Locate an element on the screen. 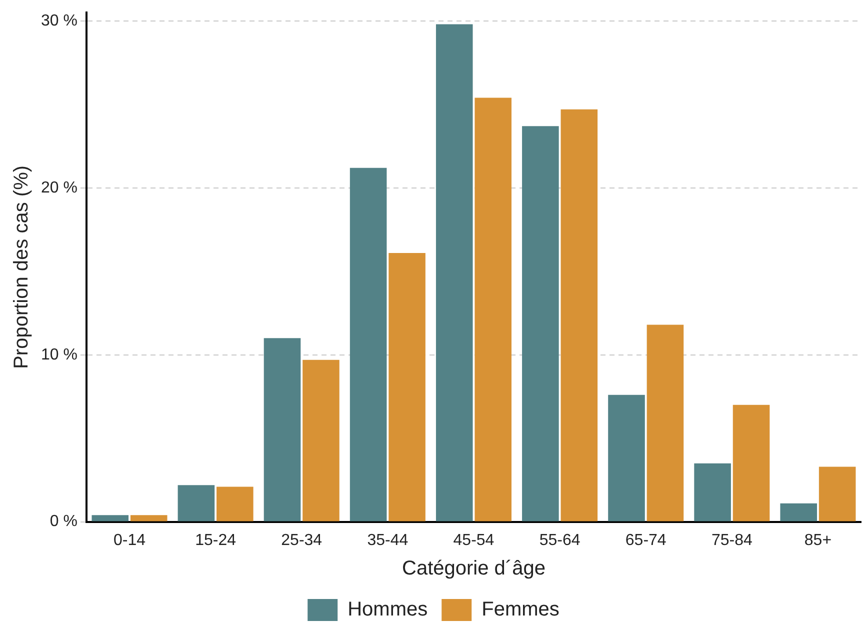  x-axis-title: Catégorie d´âge is located at coordinates (474, 569).